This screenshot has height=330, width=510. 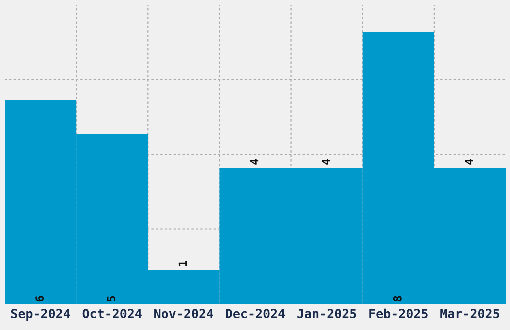 I want to click on x-tick-label: Nov-2024, so click(x=184, y=314).